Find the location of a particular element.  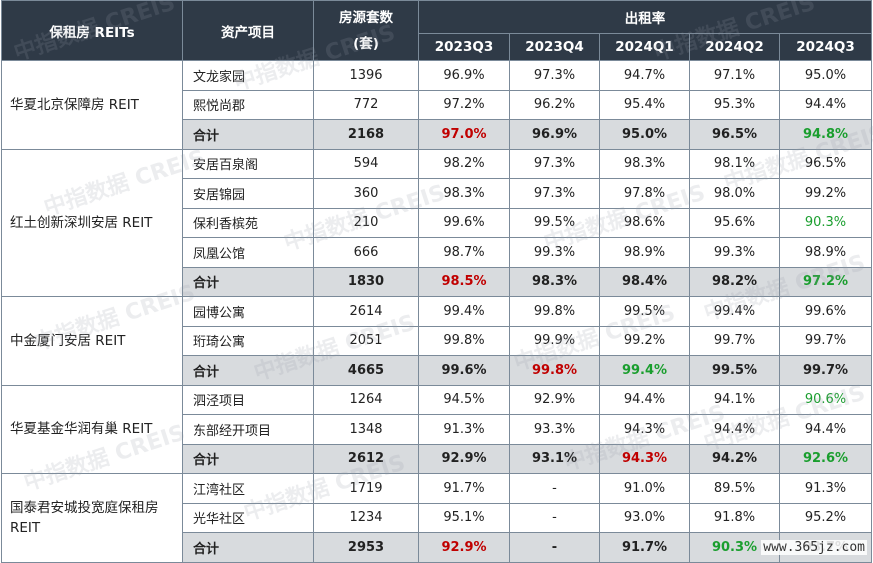

occupancy-rate-cell: 98.4% is located at coordinates (644, 281).